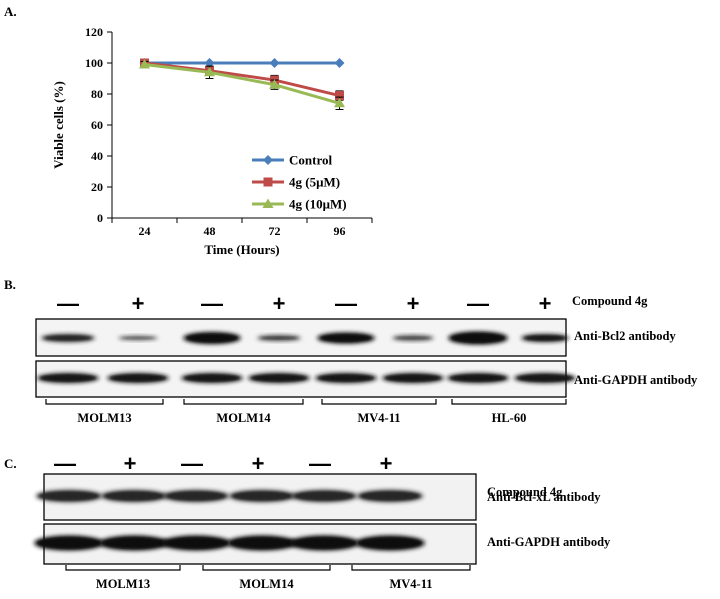  Describe the element at coordinates (97, 125) in the screenshot. I see `y-tick-label: 60` at that location.